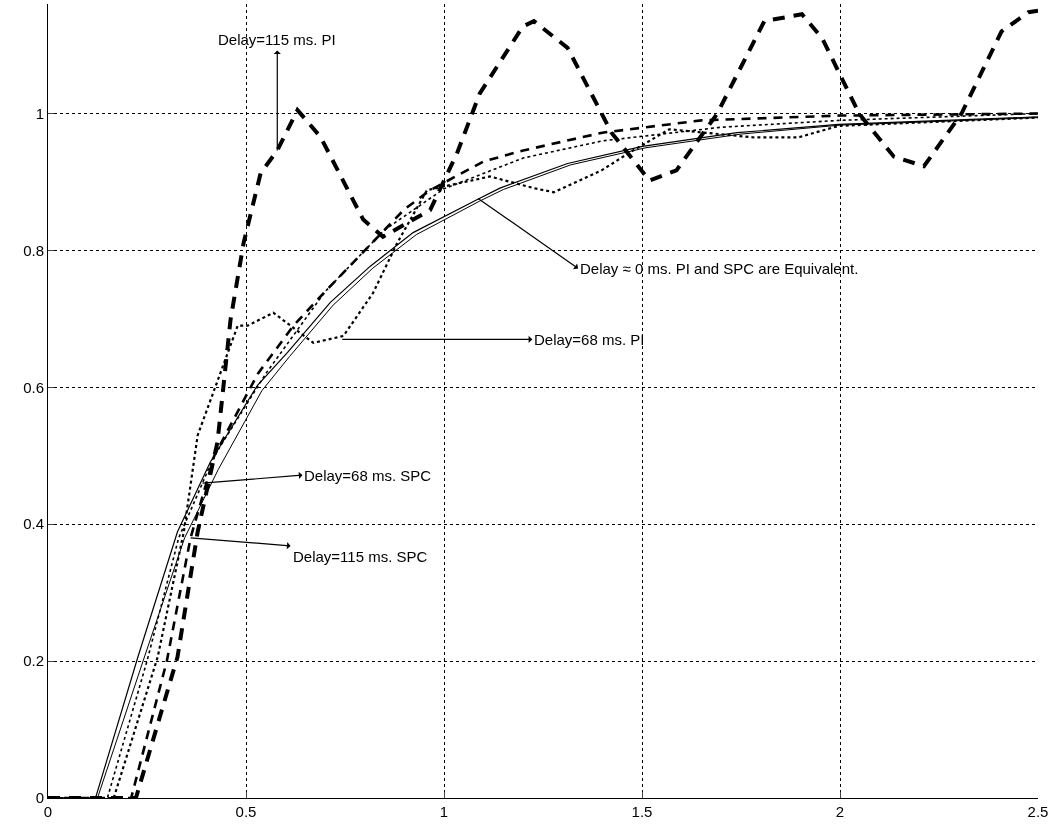  Describe the element at coordinates (1038, 811) in the screenshot. I see `x-tick-label: 2.5` at that location.